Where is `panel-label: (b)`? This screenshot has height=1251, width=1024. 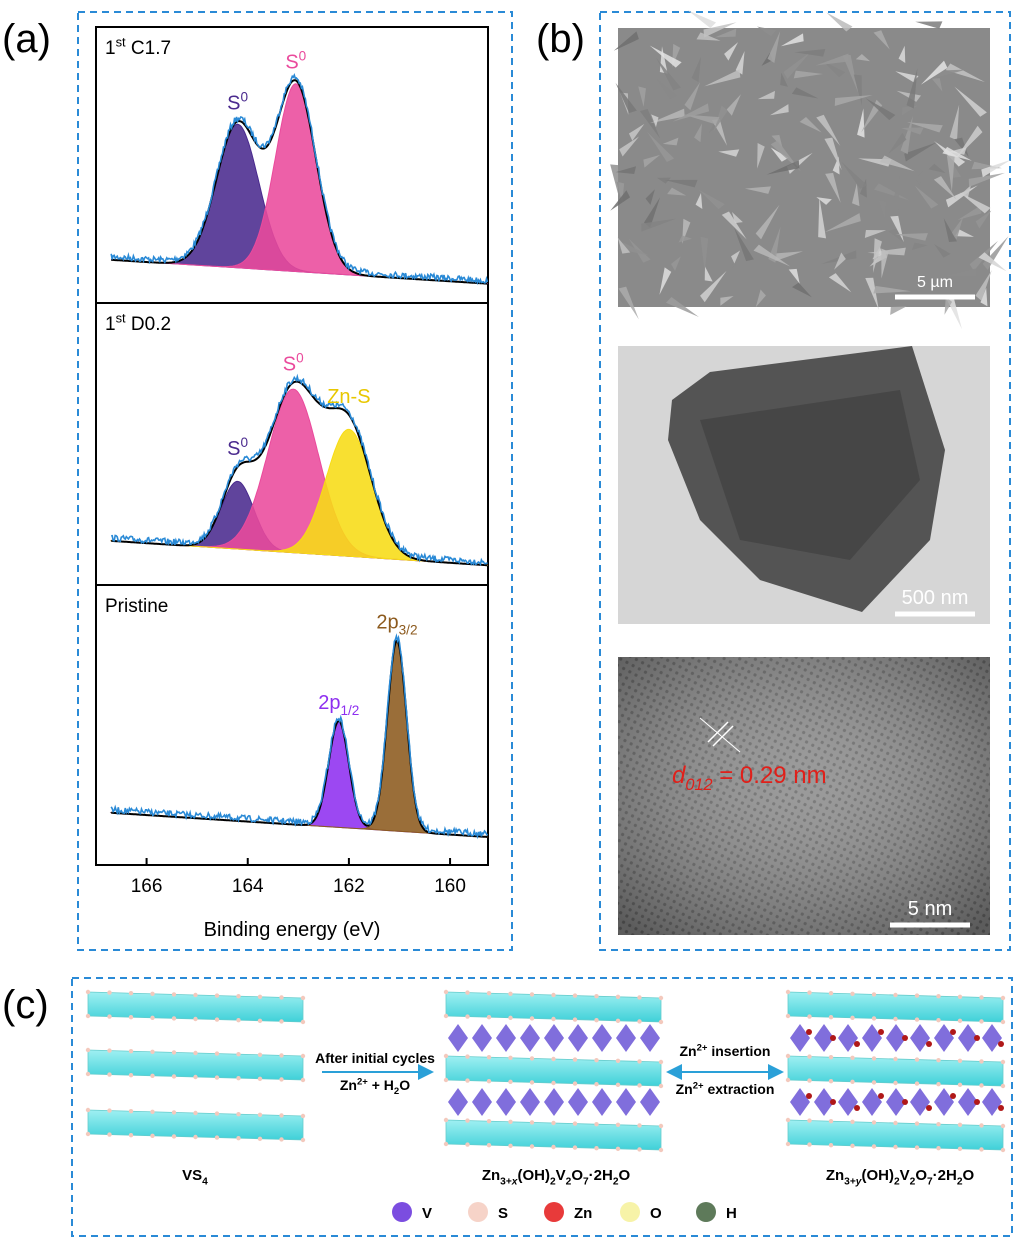 panel-label: (b) is located at coordinates (560, 39).